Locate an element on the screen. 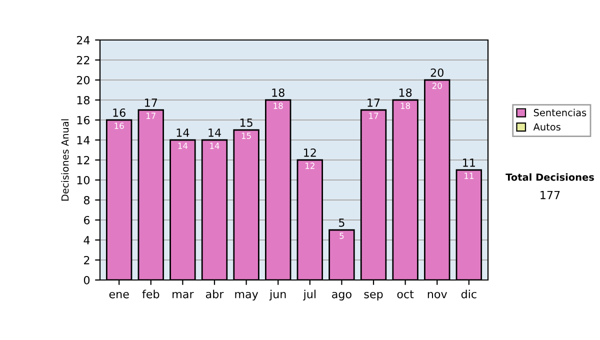 Image resolution: width=600 pixels, height=340 pixels. y-tick-label: 14 is located at coordinates (83, 140).